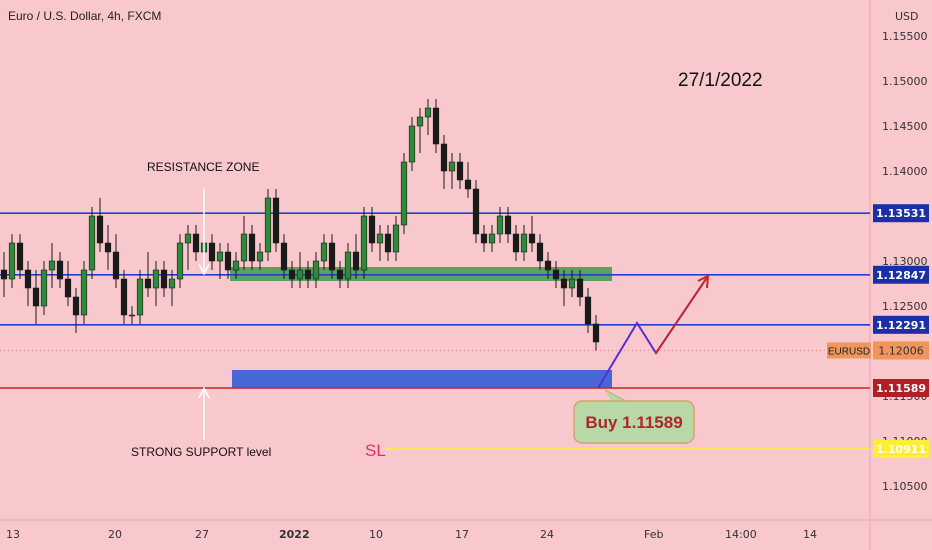  Describe the element at coordinates (422, 379) in the screenshot. I see `support-zone-box` at that location.